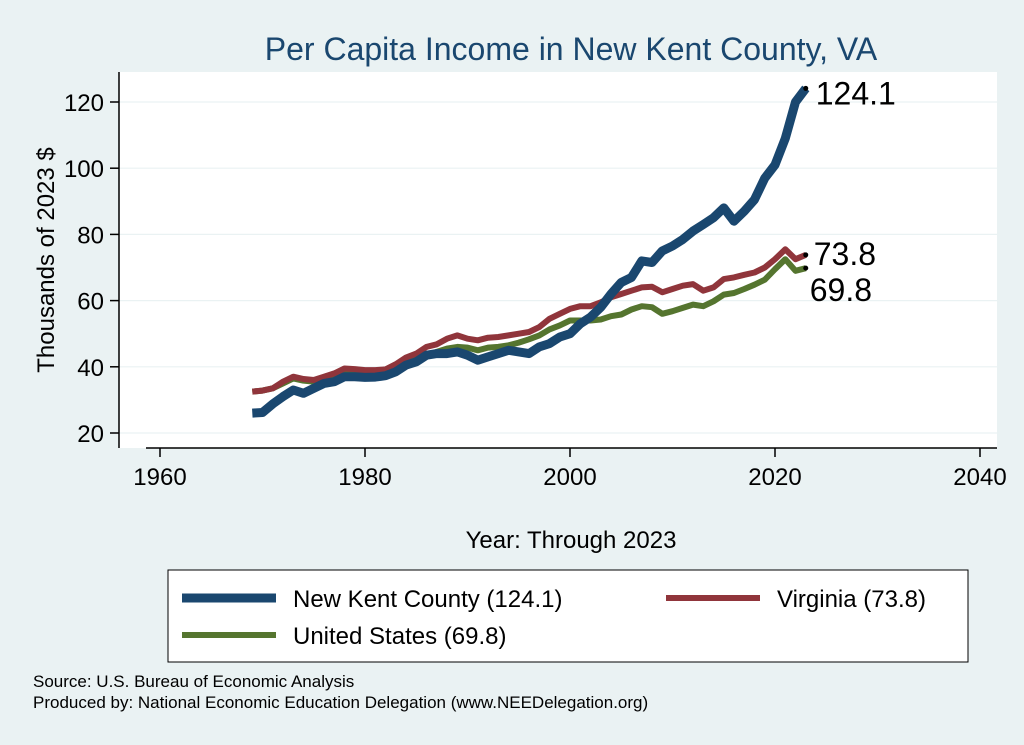  I want to click on y-tick-label: 20, so click(90, 434).